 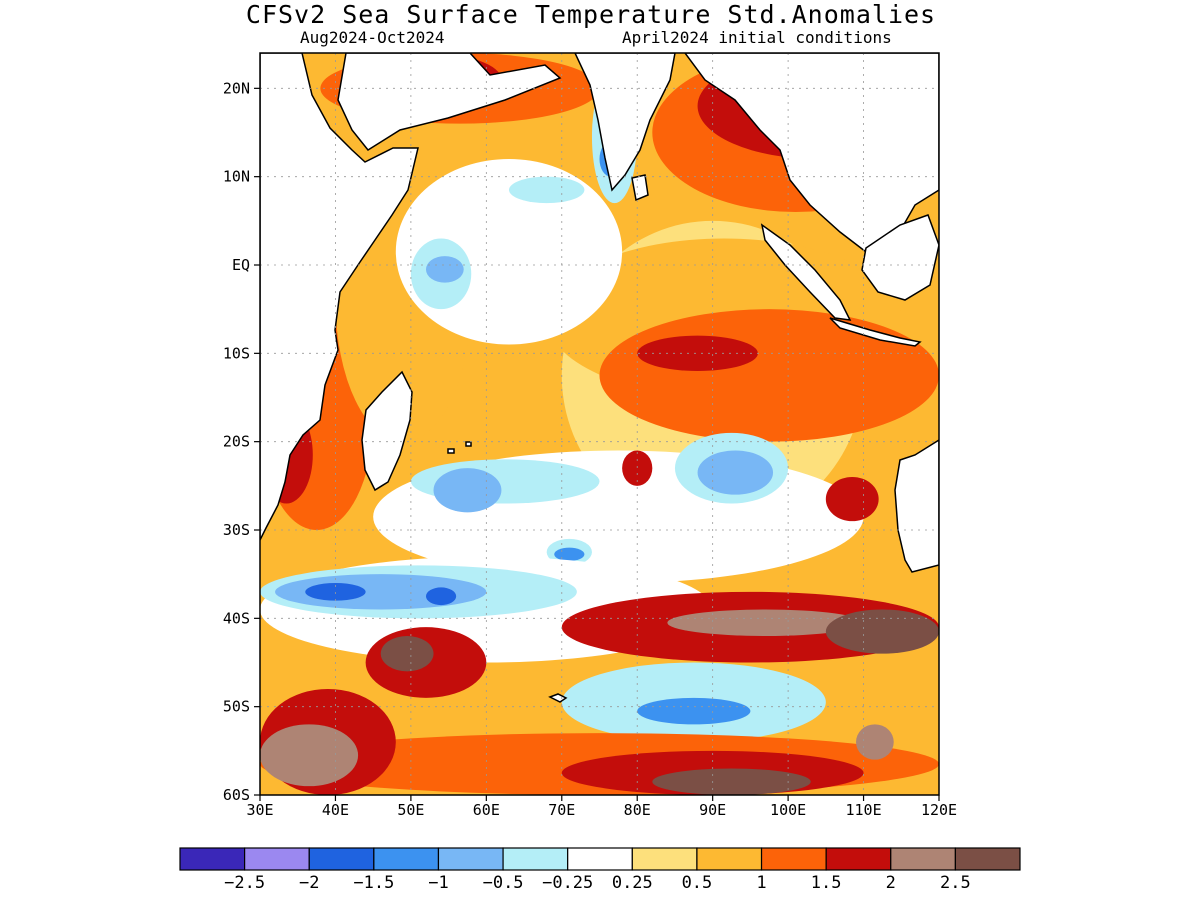 What do you see at coordinates (372, 37) in the screenshot?
I see `forecast-period-subtitle: Aug2024-Oct2024` at bounding box center [372, 37].